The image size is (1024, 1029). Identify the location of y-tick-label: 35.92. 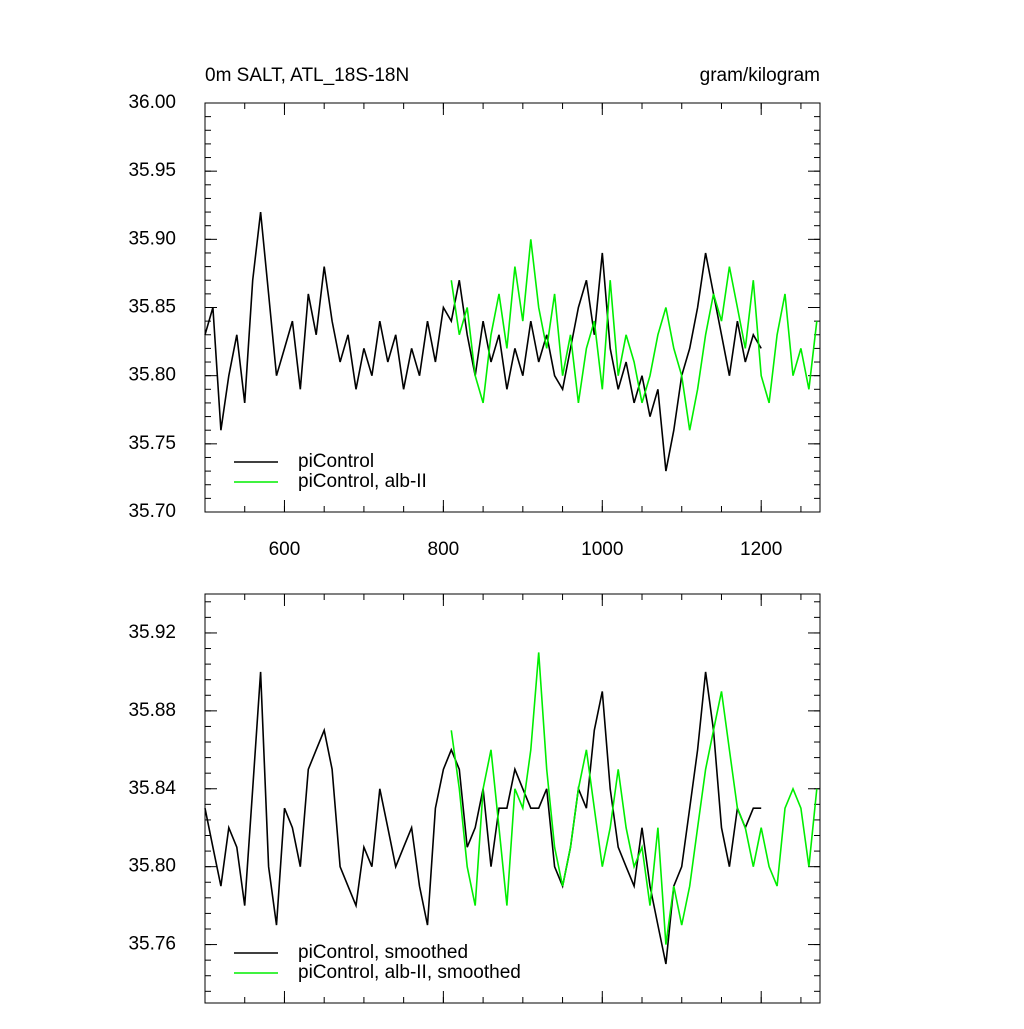
(152, 632).